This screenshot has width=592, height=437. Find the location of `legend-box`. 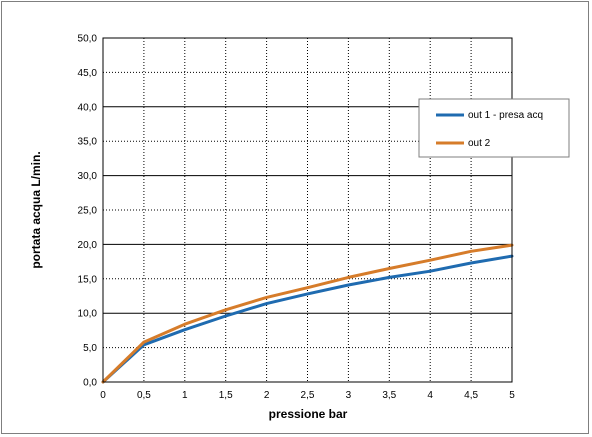

legend-box is located at coordinates (494, 128).